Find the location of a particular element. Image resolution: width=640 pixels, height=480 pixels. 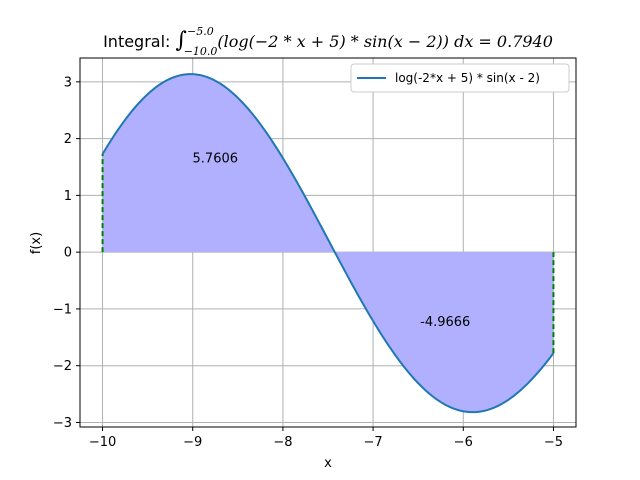

y-tick-label: 0 is located at coordinates (68, 253).